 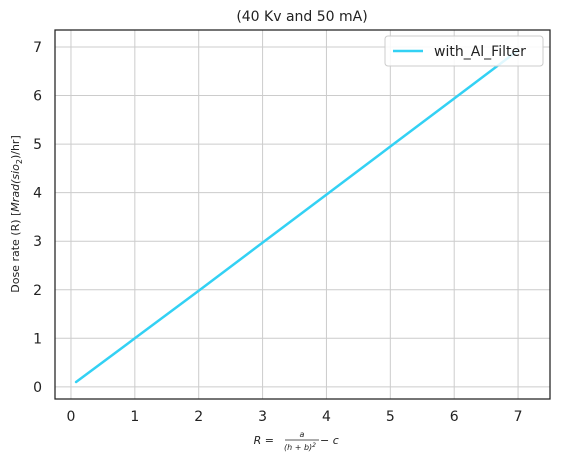 What do you see at coordinates (37, 218) in the screenshot?
I see `y-ticks: 0 1 2 3 4 5 6 7` at bounding box center [37, 218].